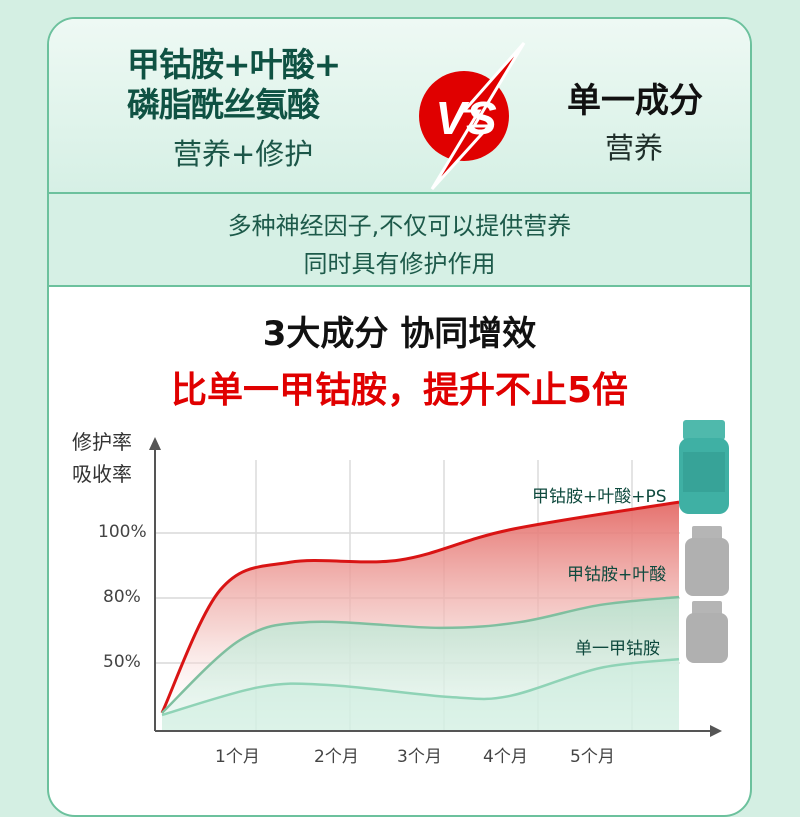 The height and width of the screenshot is (817, 800). What do you see at coordinates (716, 731) in the screenshot?
I see `x-axis-arrow-icon` at bounding box center [716, 731].